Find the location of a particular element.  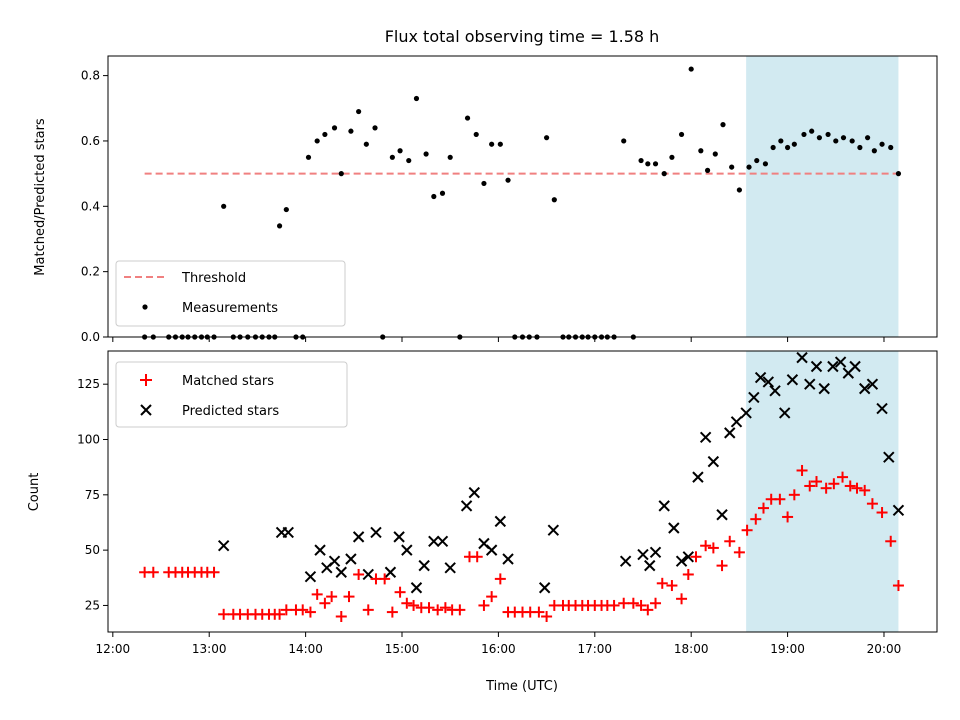

top-y-tick-label: 0.8 is located at coordinates (90, 76).